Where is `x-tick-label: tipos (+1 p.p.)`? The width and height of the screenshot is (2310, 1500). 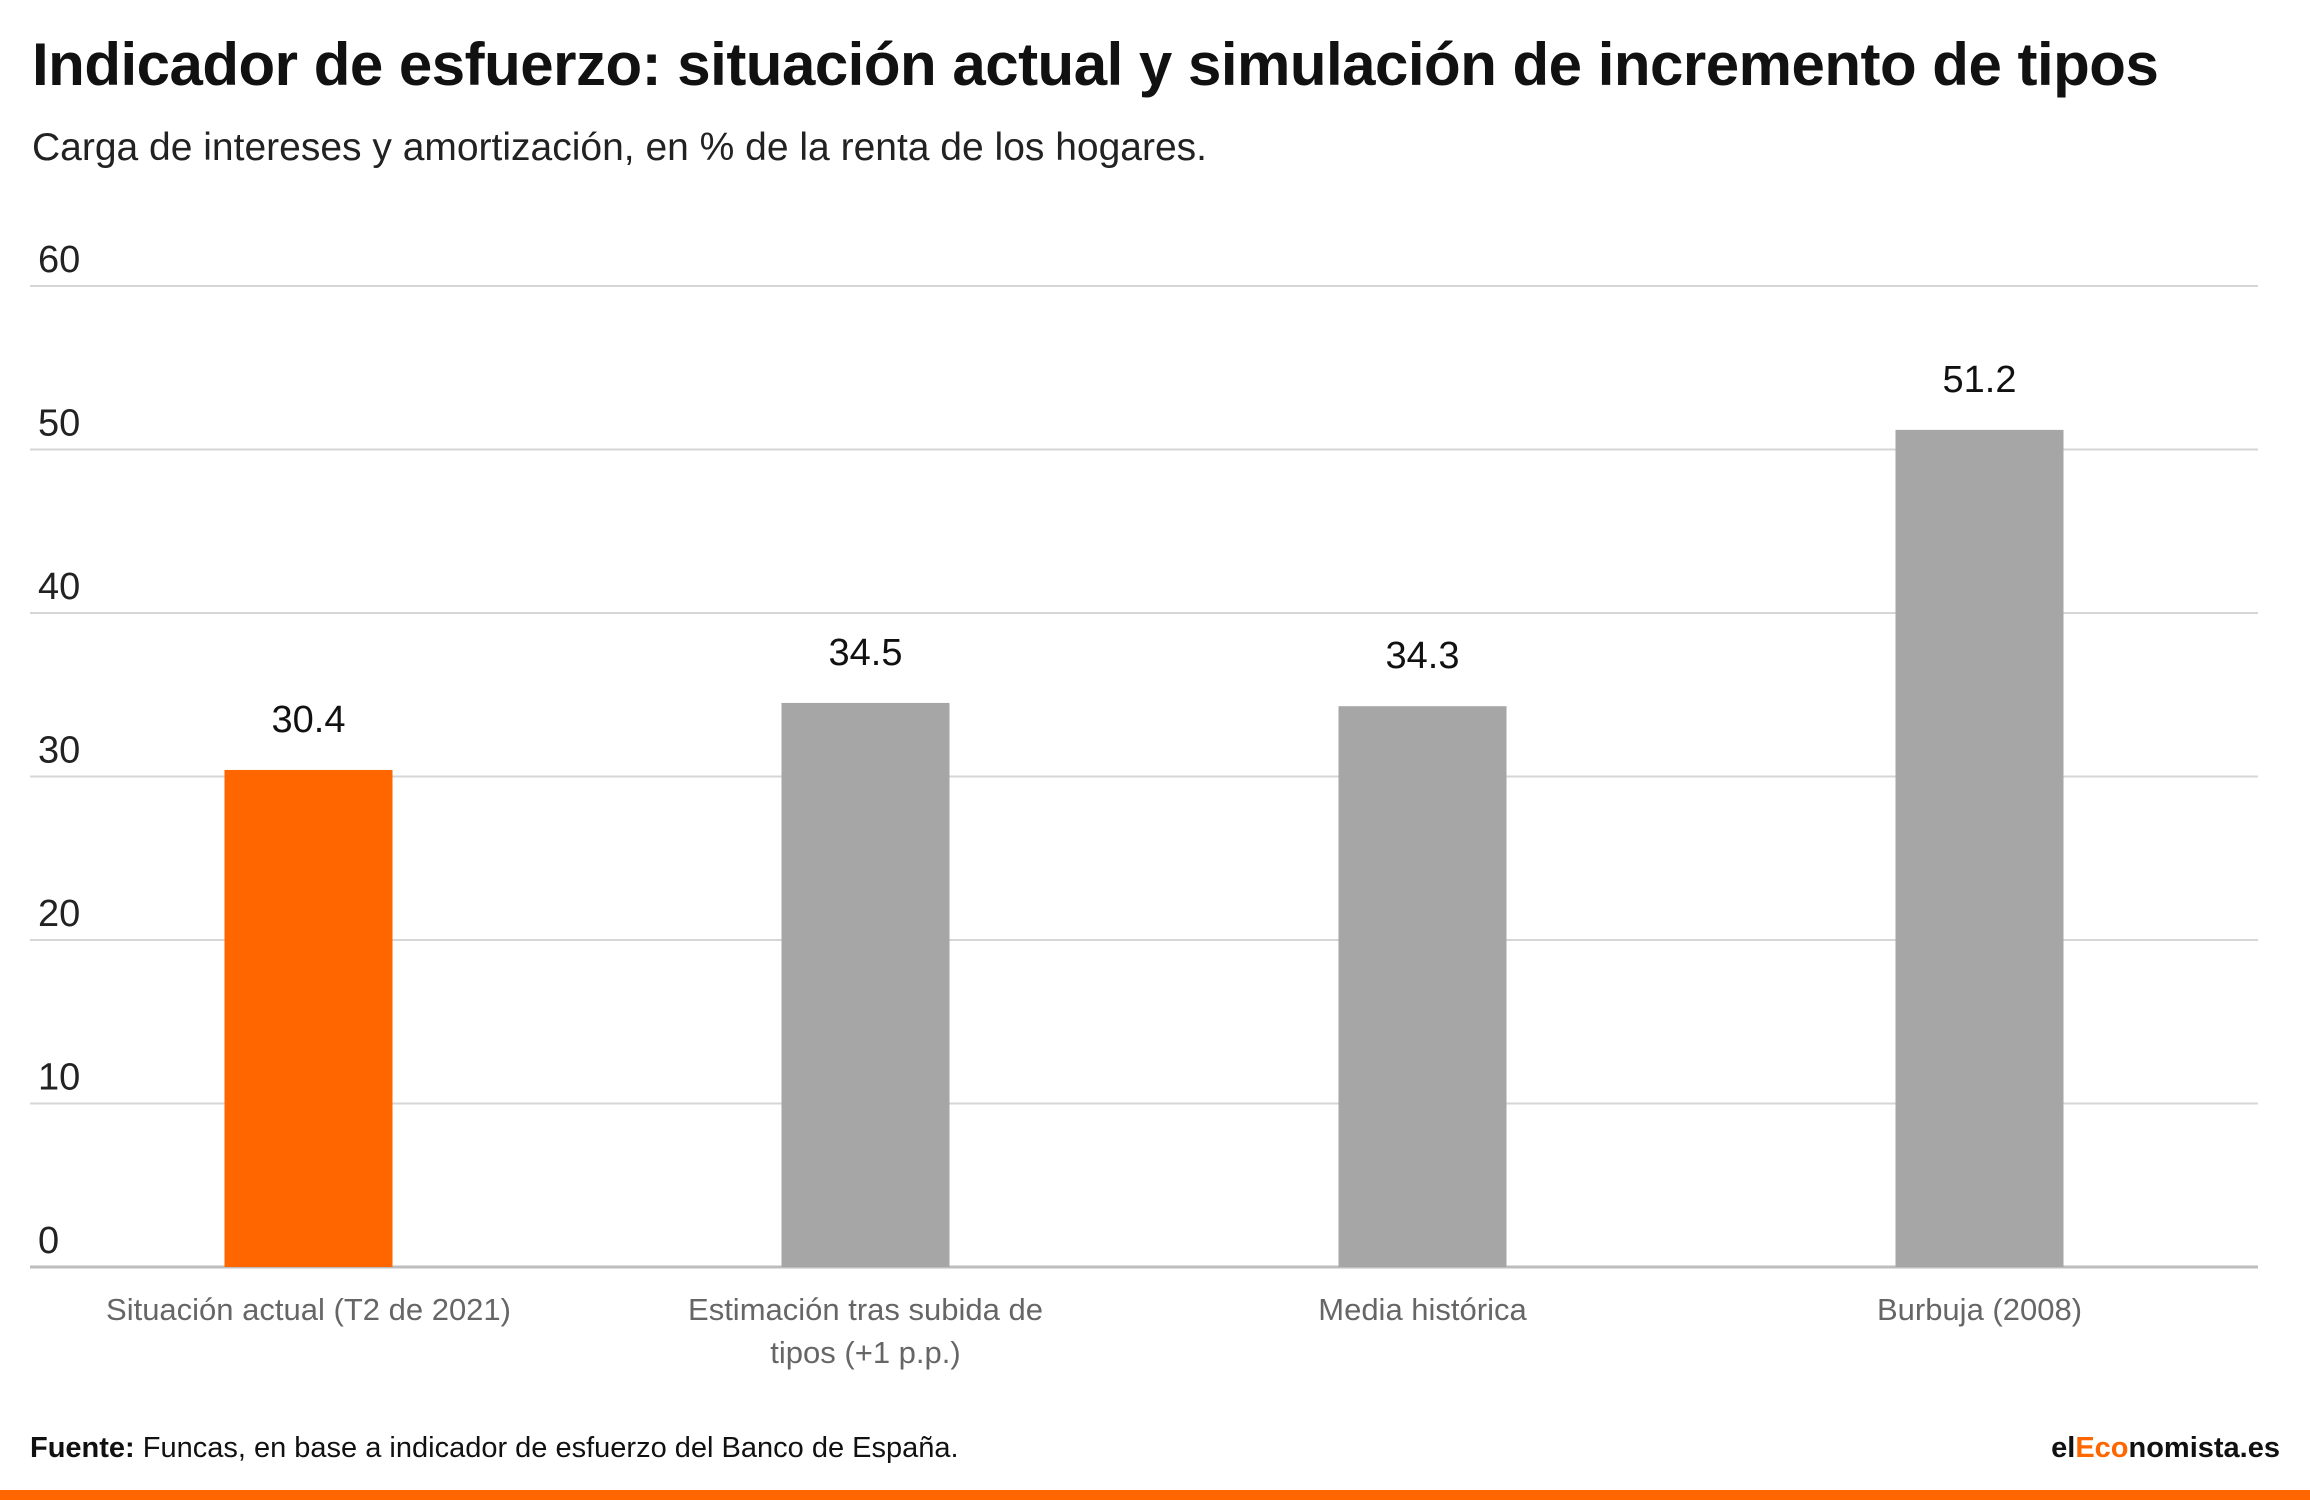
x-tick-label: tipos (+1 p.p.) is located at coordinates (865, 1352).